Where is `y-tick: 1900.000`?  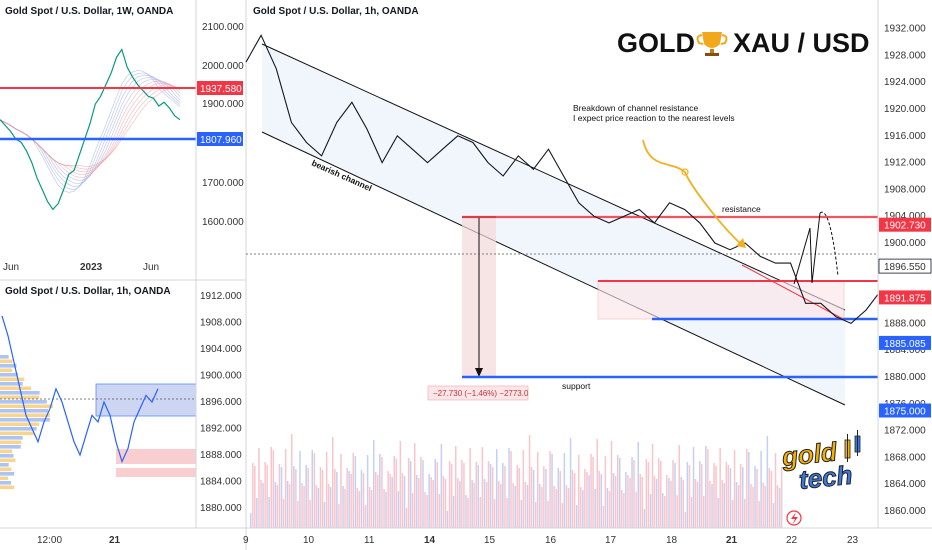
y-tick: 1900.000 is located at coordinates (905, 243).